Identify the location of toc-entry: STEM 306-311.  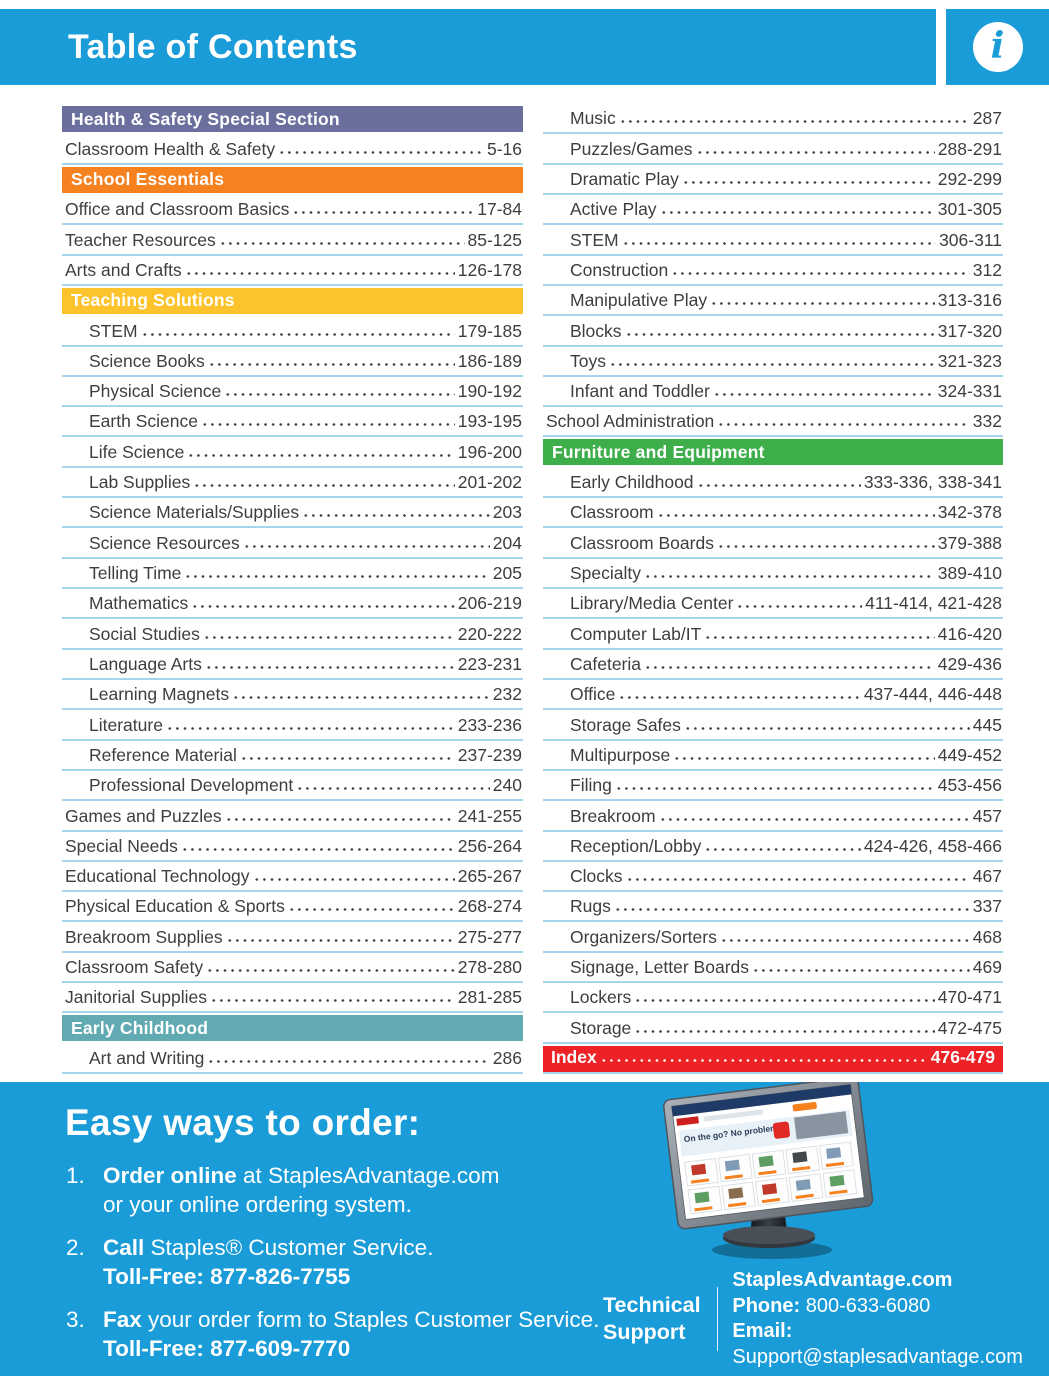
(773, 240).